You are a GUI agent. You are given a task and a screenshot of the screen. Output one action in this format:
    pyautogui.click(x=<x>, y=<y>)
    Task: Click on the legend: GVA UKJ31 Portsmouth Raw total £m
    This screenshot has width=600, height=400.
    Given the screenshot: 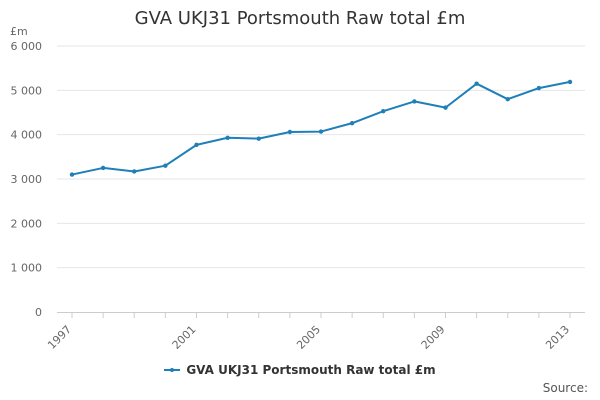 What is the action you would take?
    pyautogui.click(x=300, y=371)
    